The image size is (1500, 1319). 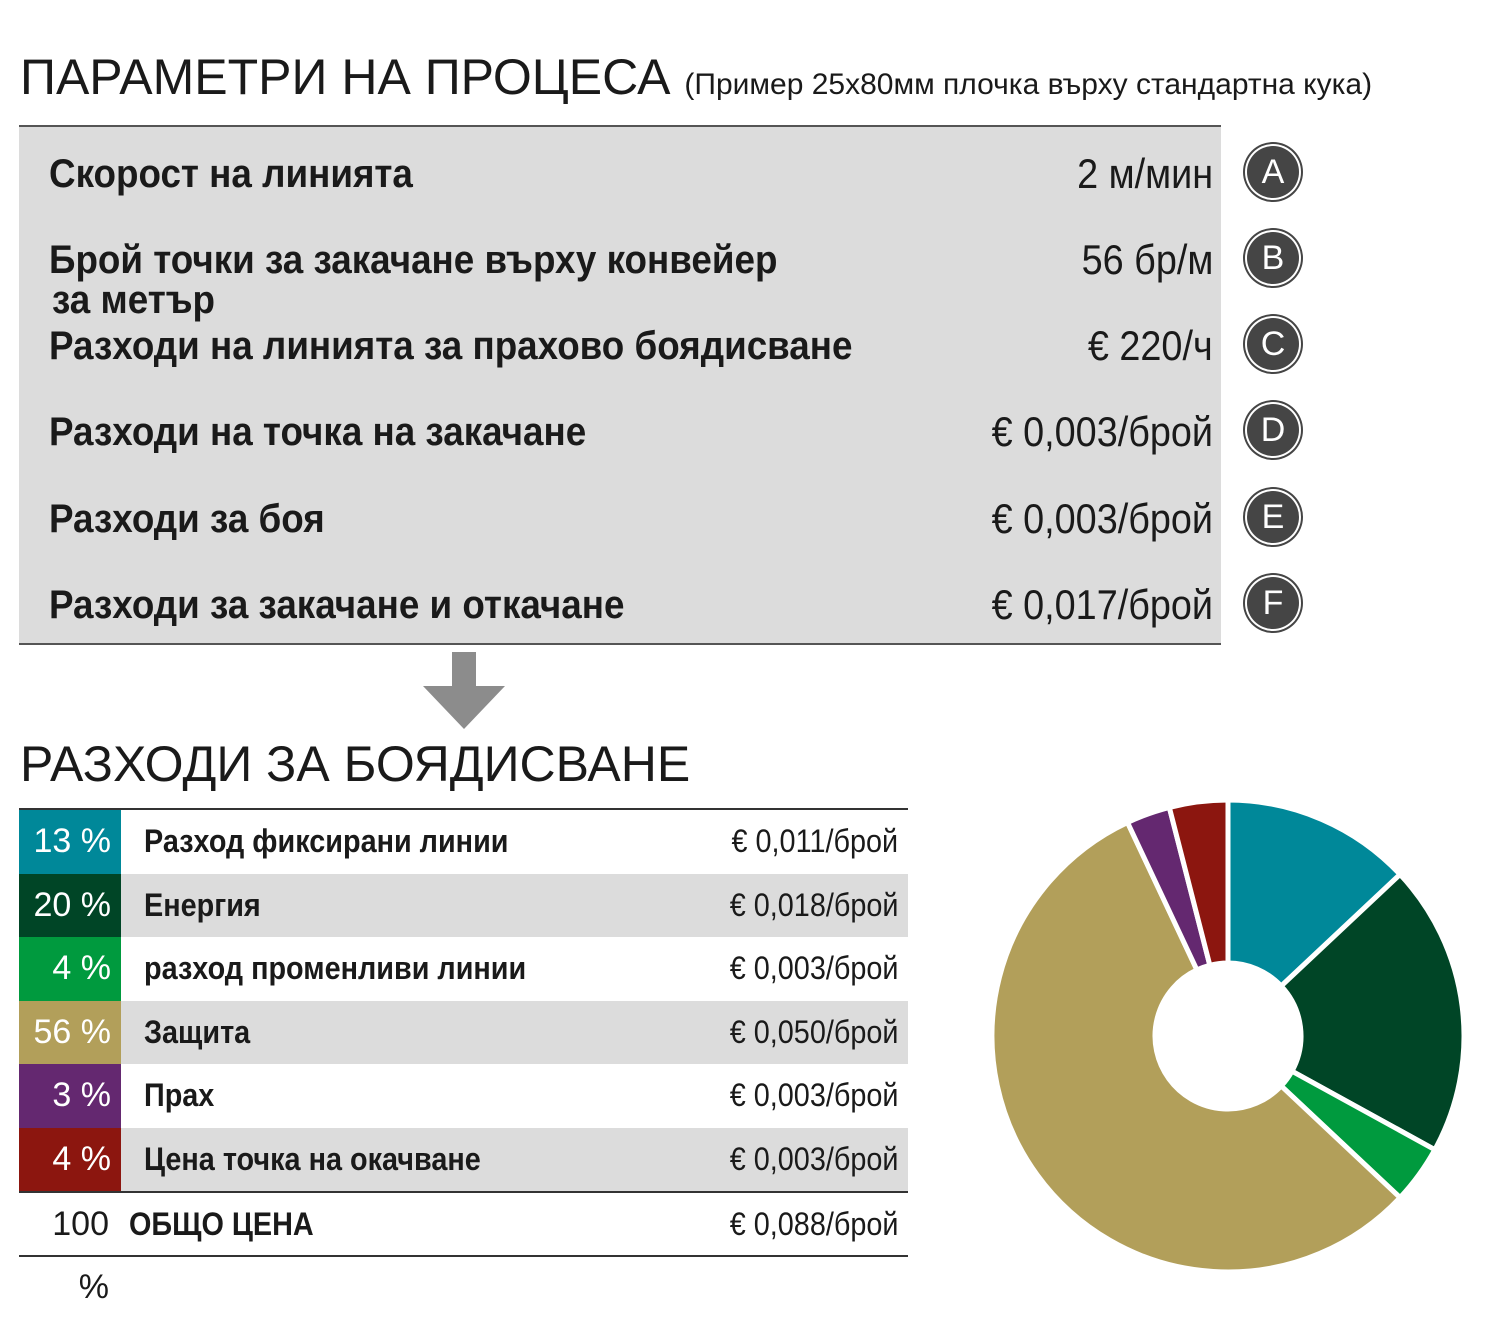 What do you see at coordinates (221, 1224) in the screenshot?
I see `total-name: ОБЩО ЦЕНА` at bounding box center [221, 1224].